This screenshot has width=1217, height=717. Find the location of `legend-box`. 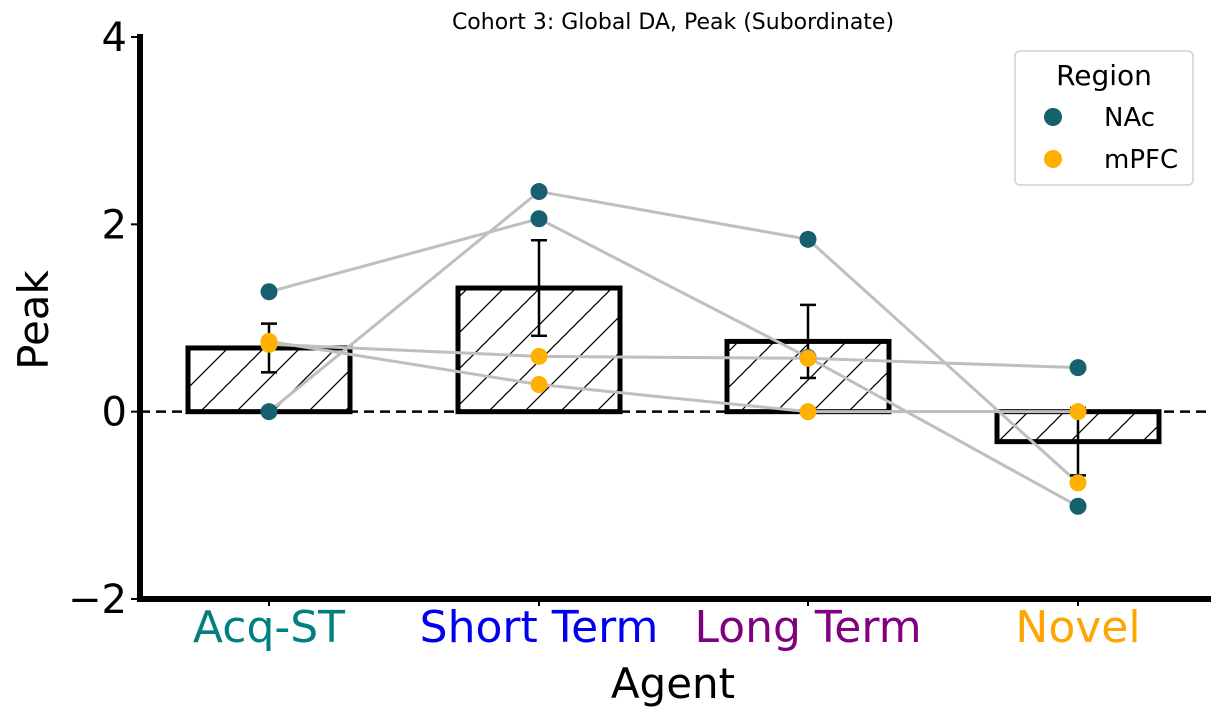

legend-box is located at coordinates (1104, 118).